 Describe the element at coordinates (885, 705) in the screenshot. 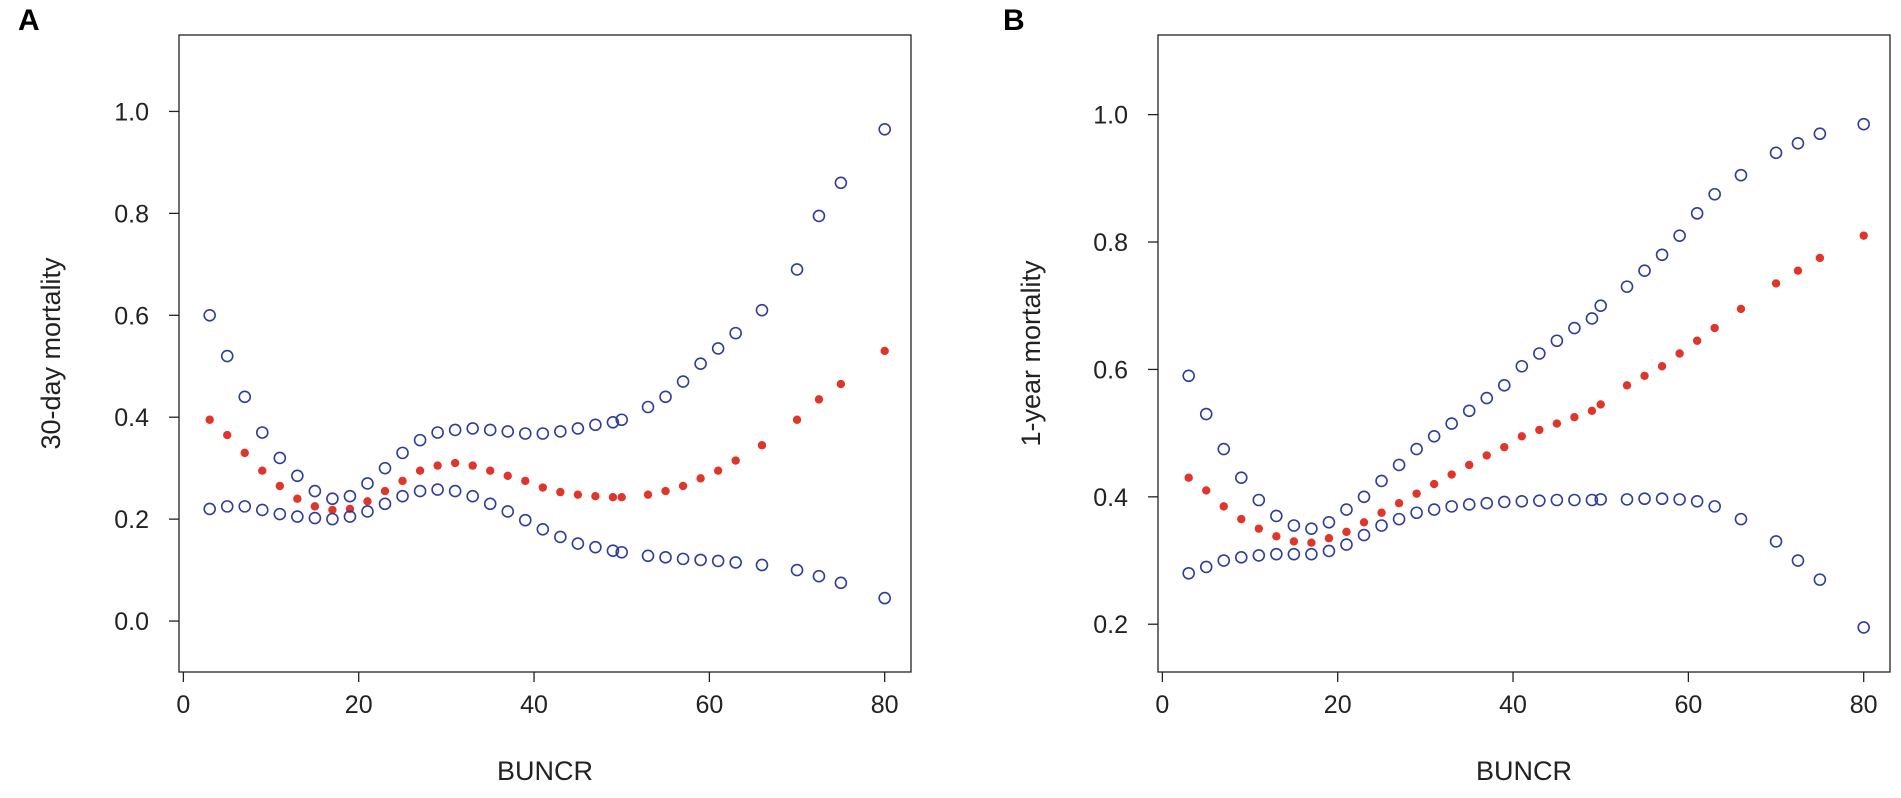

I see `x-tick-label: 80` at that location.